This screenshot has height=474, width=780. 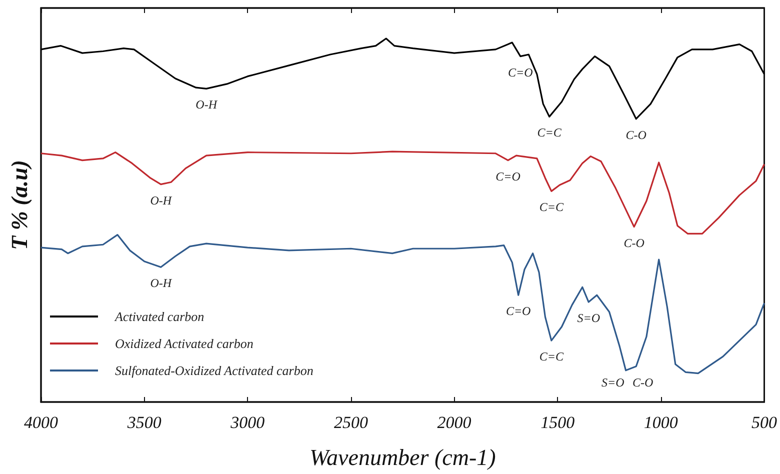 I want to click on x-tick-label: 1000, so click(x=661, y=422).